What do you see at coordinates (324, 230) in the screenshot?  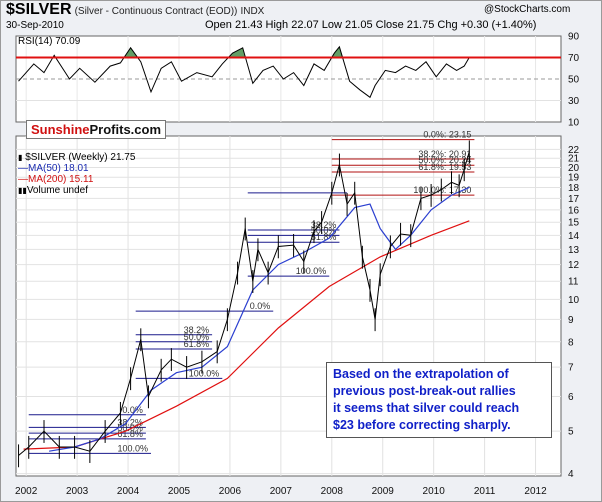 I see `fib-p1-50-label: 50.0%` at bounding box center [324, 230].